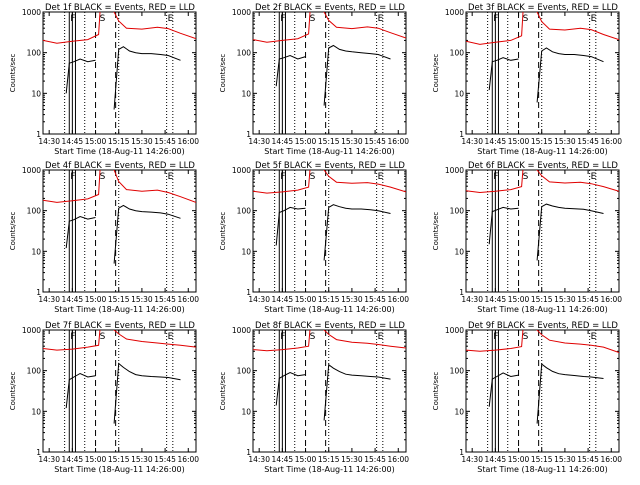 Image resolution: width=640 pixels, height=485 pixels. Describe the element at coordinates (120, 166) in the screenshot. I see `panel-title: Det 4f BLACK = Events, RED = LLD` at that location.